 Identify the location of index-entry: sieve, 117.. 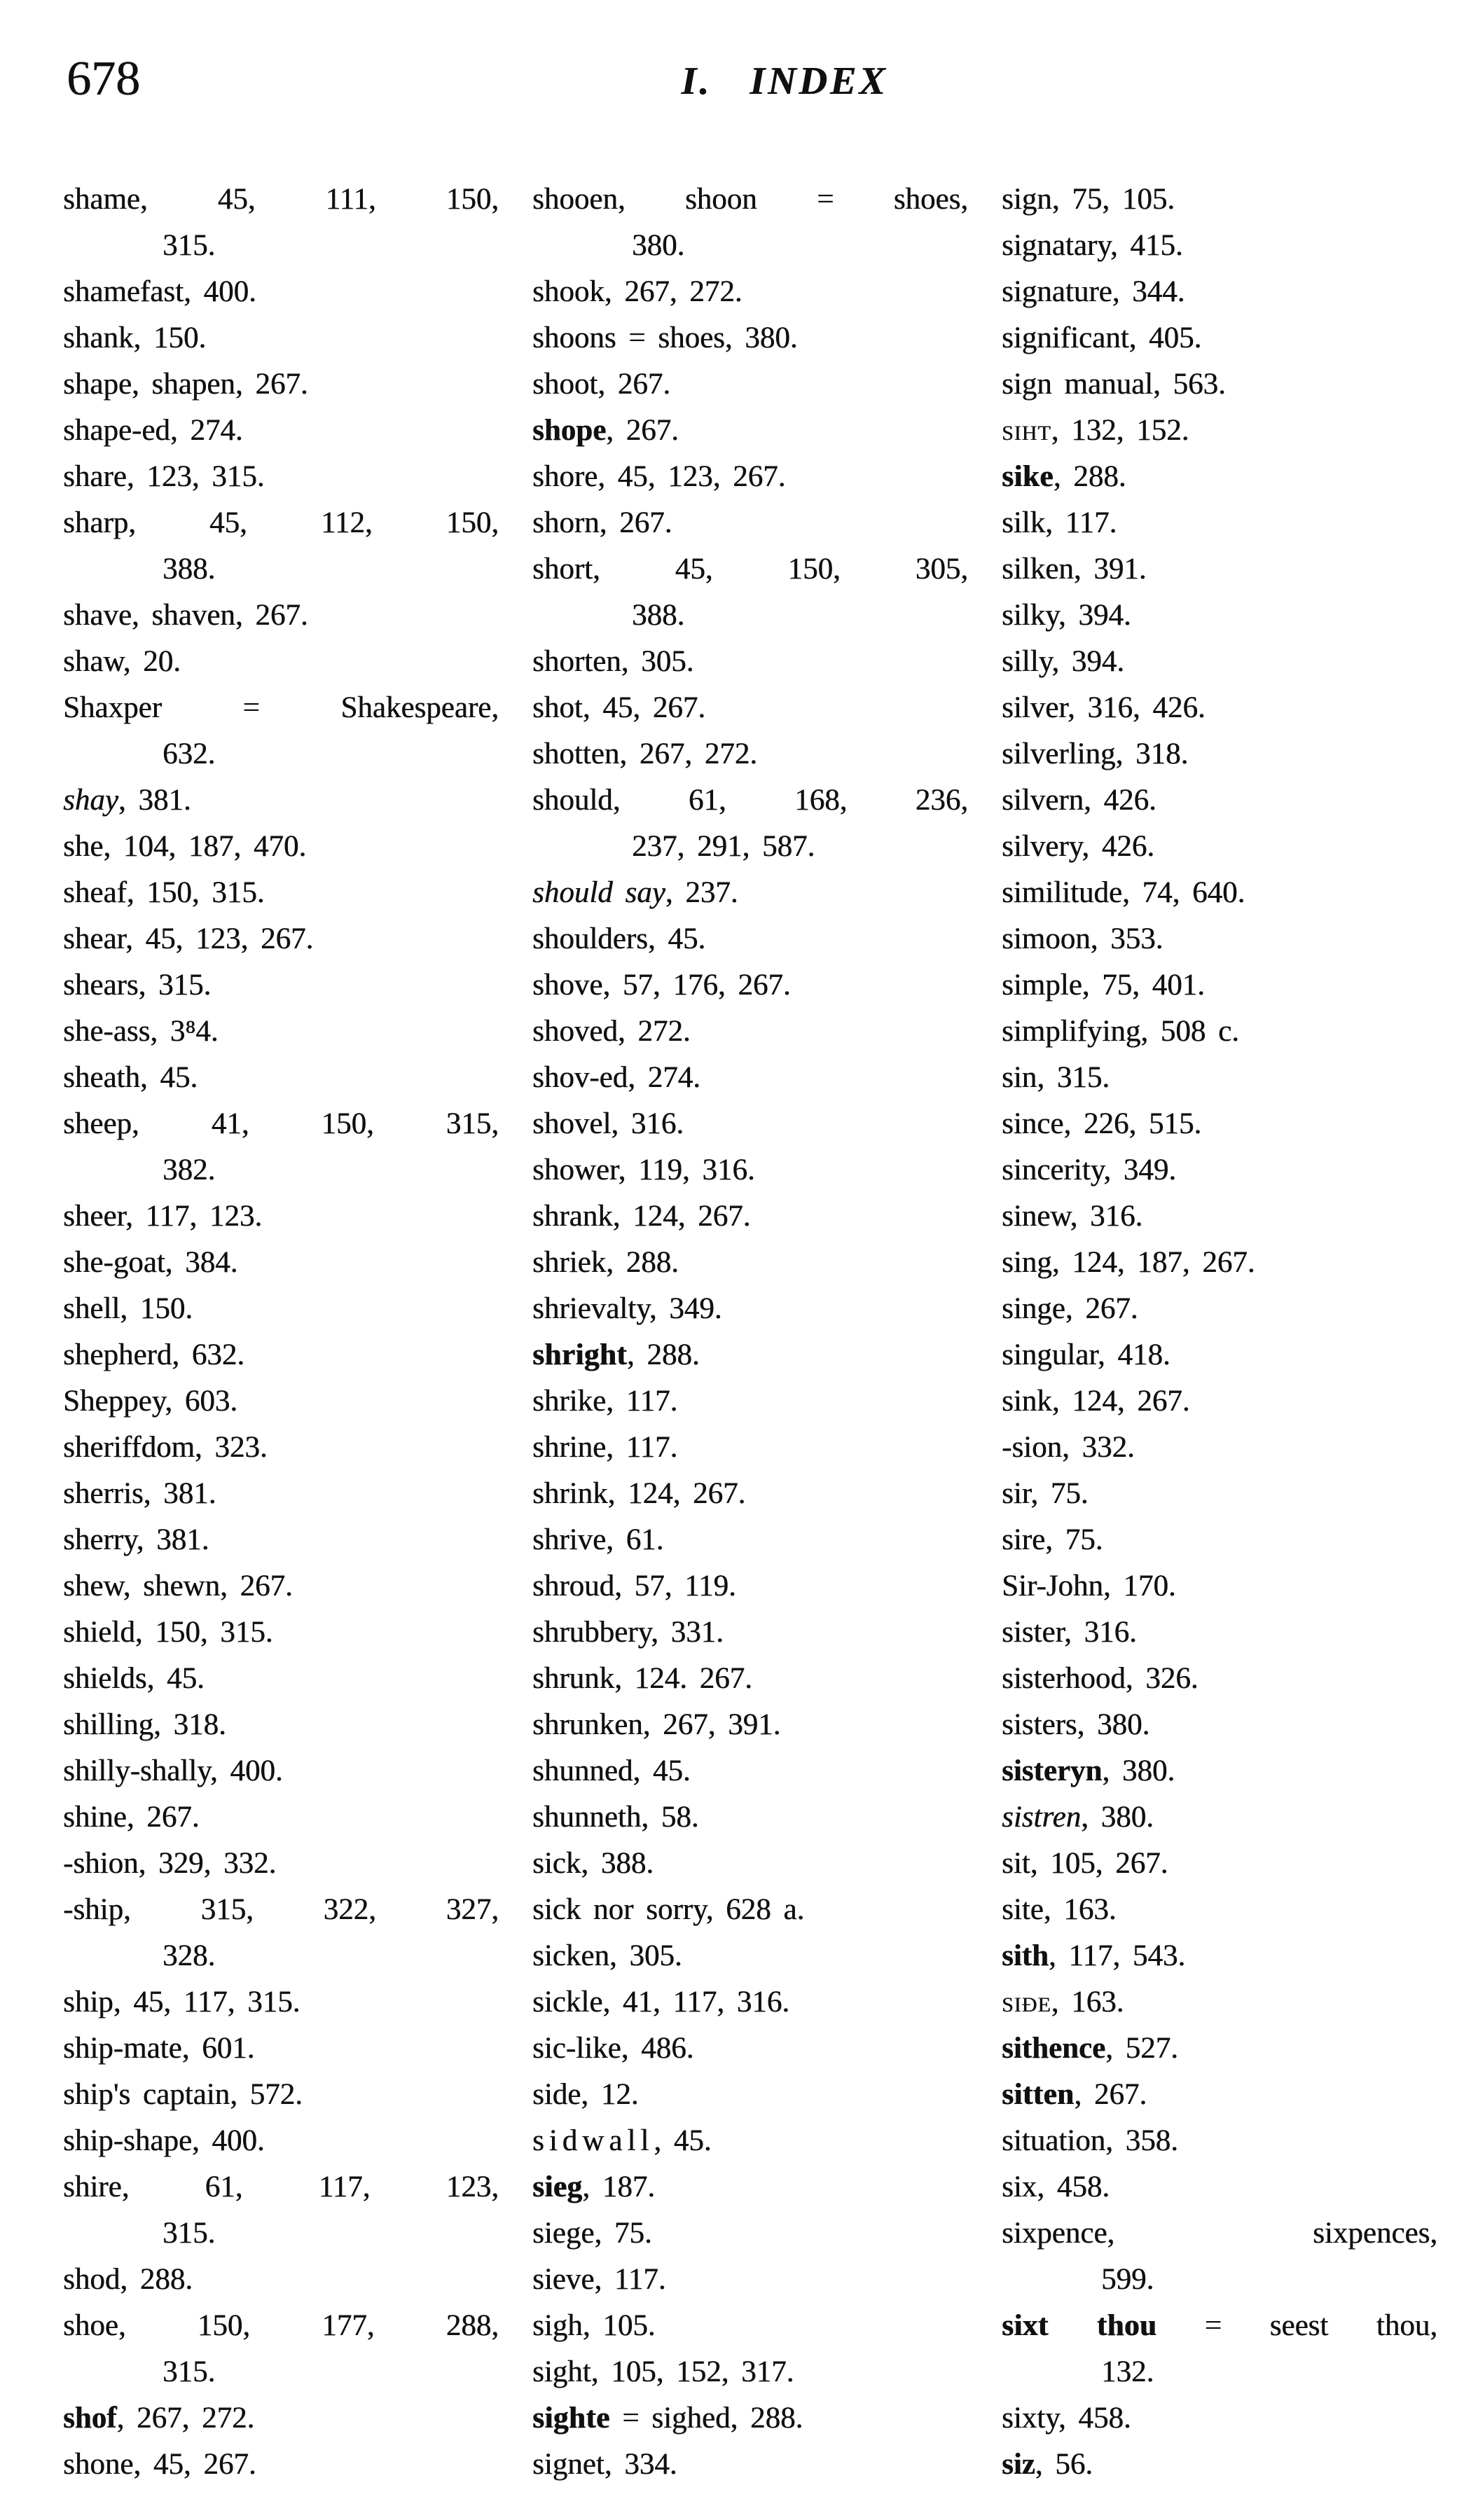
(750, 2280).